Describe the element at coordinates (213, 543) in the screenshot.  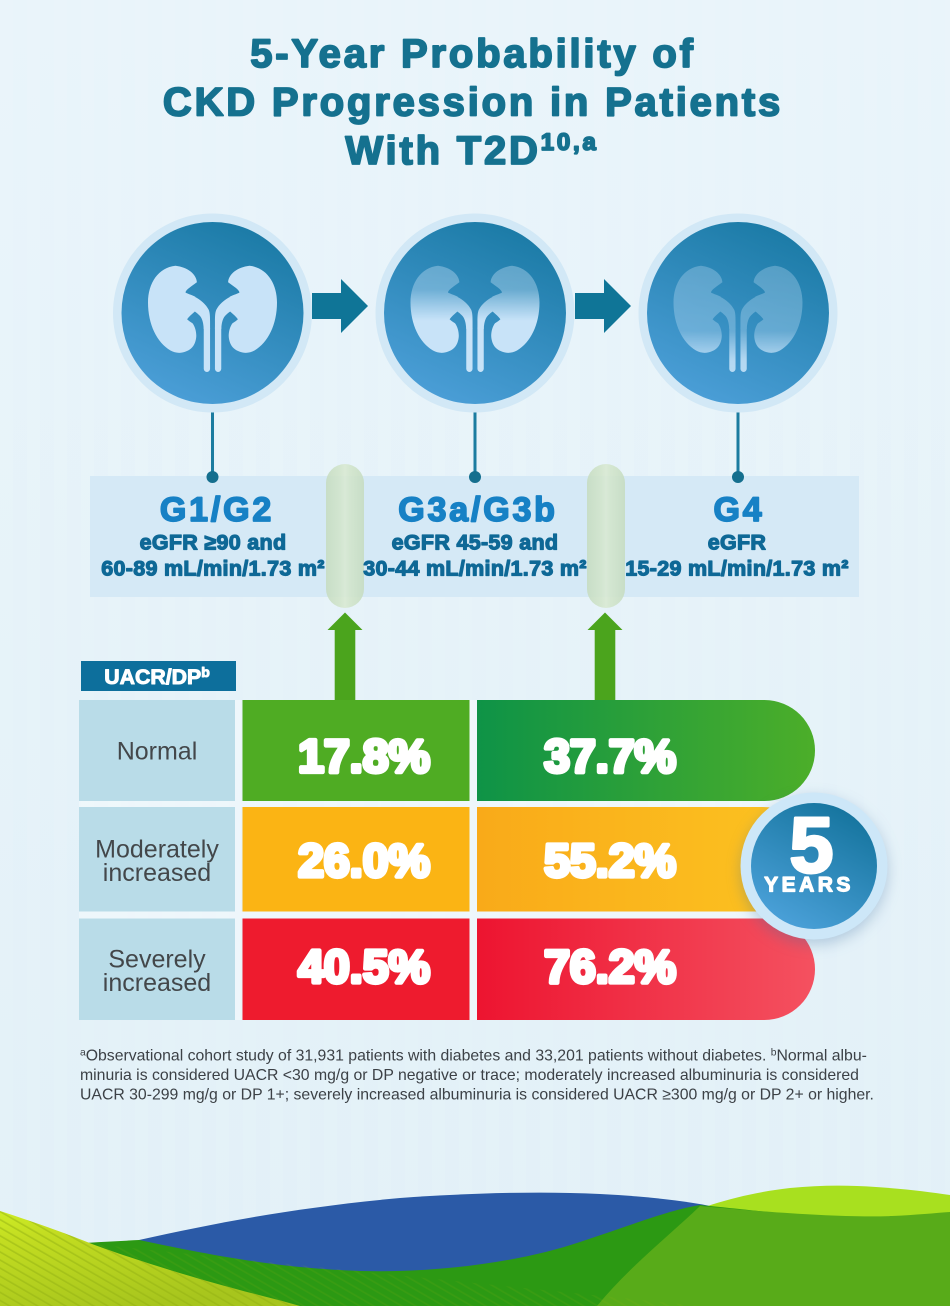
I see `svg-text: eGFR ≥90 and` at that location.